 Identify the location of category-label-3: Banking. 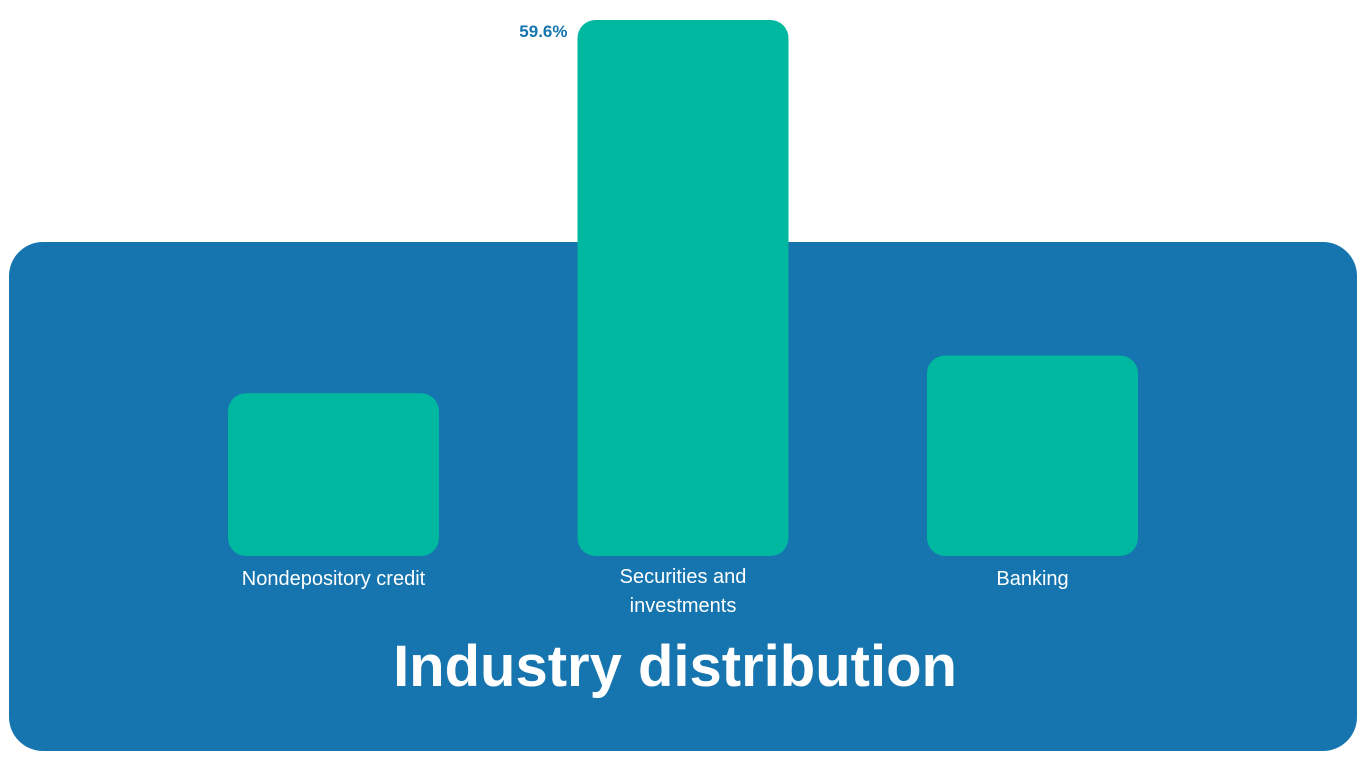
(1032, 579).